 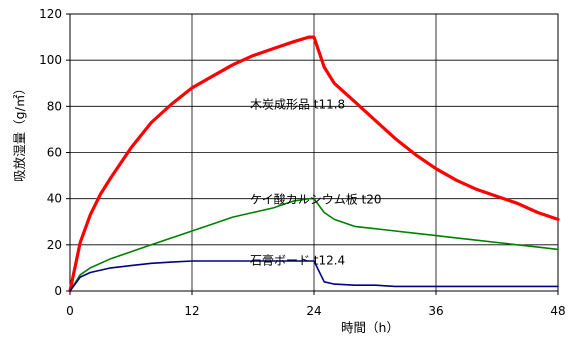 What do you see at coordinates (54, 245) in the screenshot?
I see `y-tick-label: 20` at bounding box center [54, 245].